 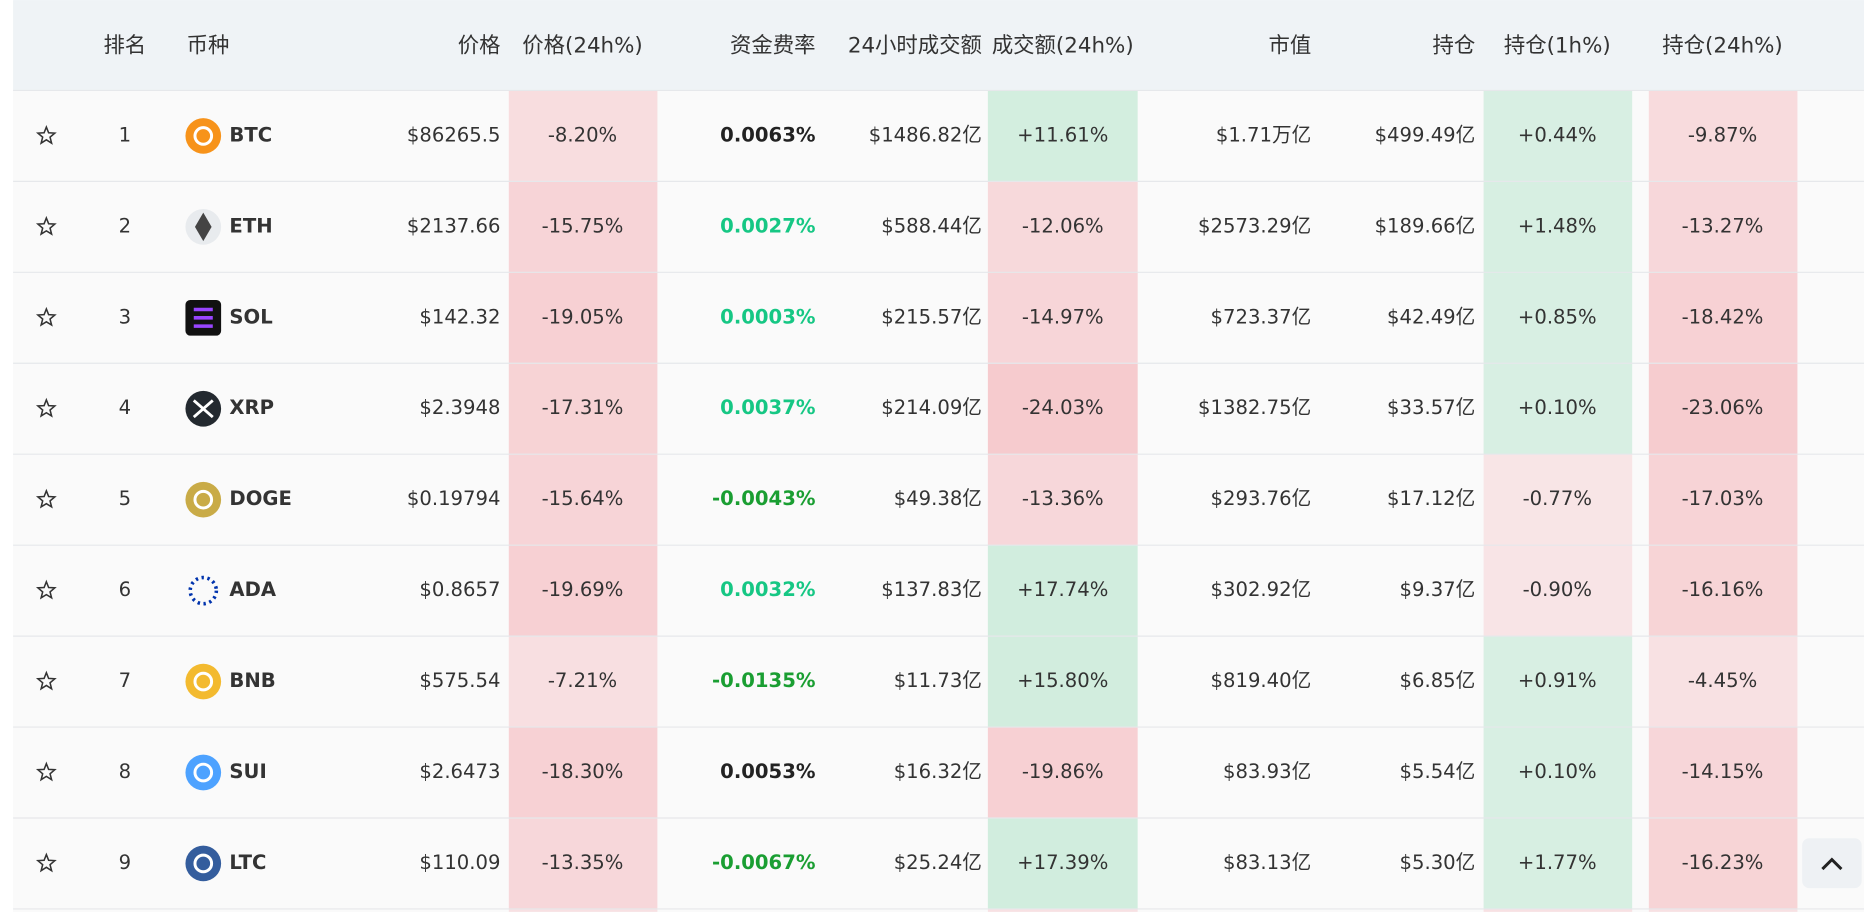 I want to click on column-header: 持仓, so click(x=1454, y=45).